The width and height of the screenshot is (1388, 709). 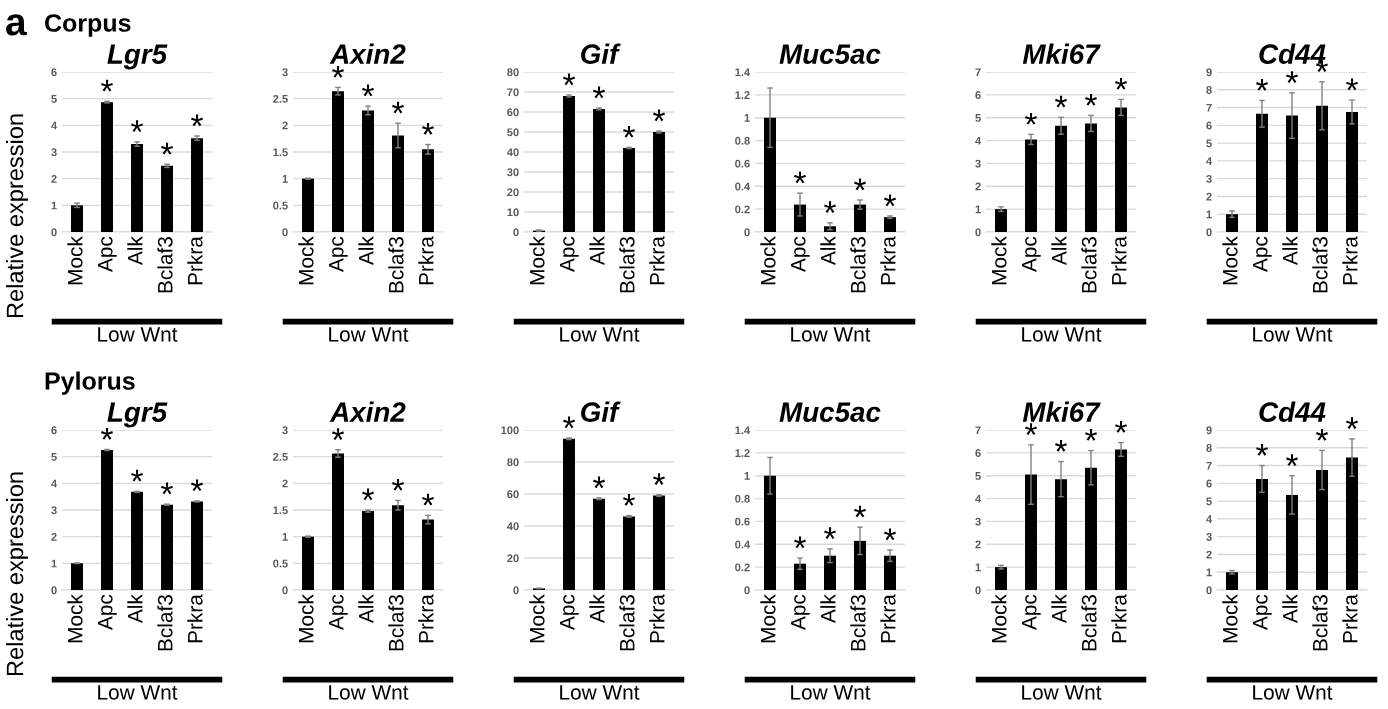 What do you see at coordinates (742, 140) in the screenshot?
I see `y-tick-label: 0.8` at bounding box center [742, 140].